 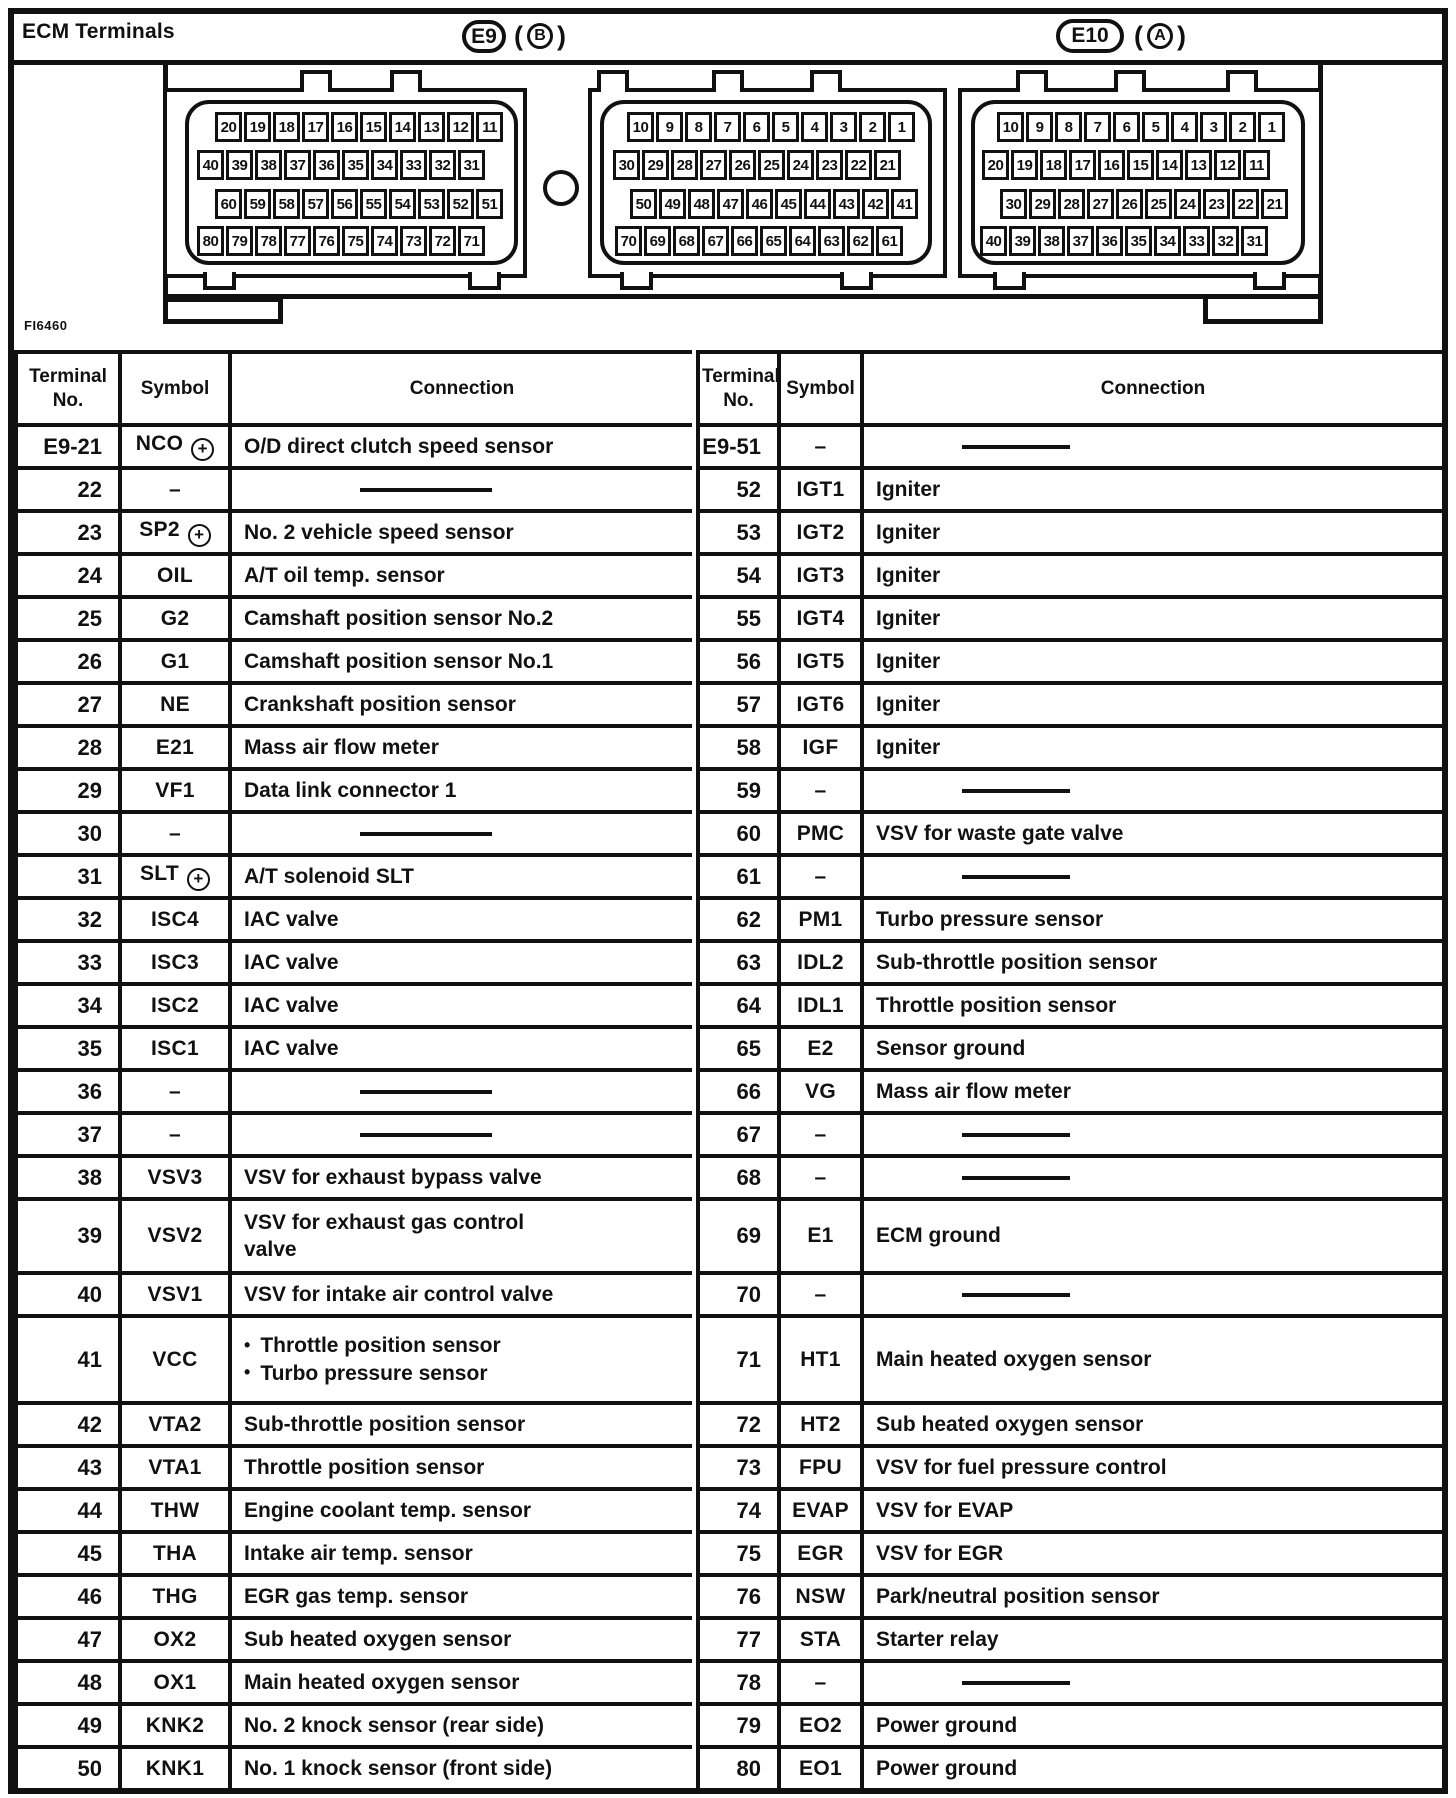 What do you see at coordinates (46, 325) in the screenshot?
I see `figure-code: FI6460` at bounding box center [46, 325].